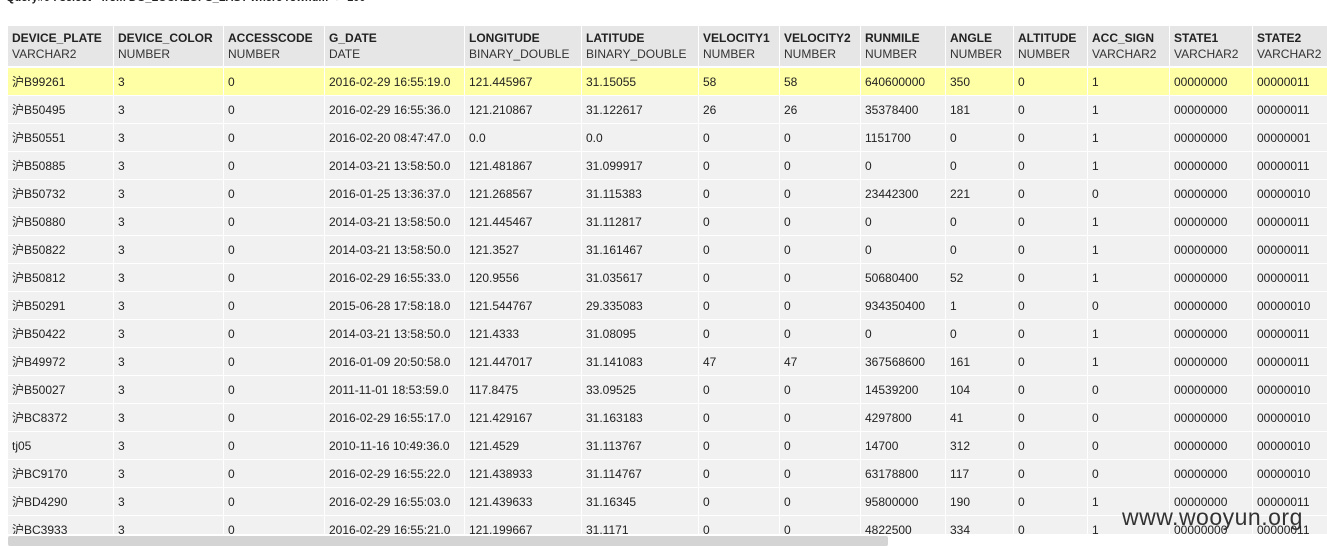 The width and height of the screenshot is (1327, 546). What do you see at coordinates (640, 474) in the screenshot?
I see `table-cell: 31.114767` at bounding box center [640, 474].